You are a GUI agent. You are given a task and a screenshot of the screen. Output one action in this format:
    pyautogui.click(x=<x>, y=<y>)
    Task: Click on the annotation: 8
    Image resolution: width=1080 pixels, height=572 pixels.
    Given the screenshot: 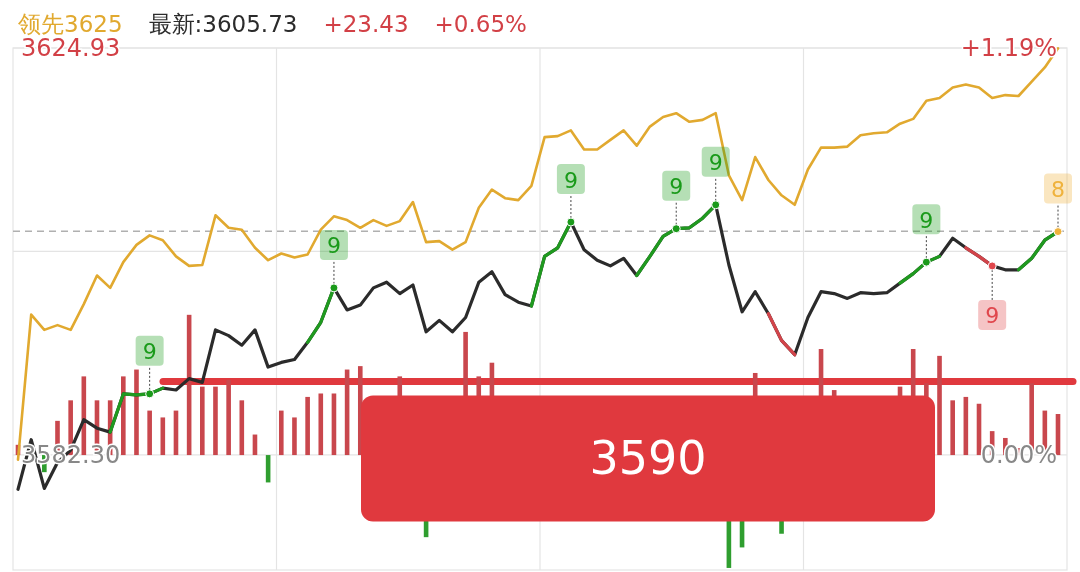 What is the action you would take?
    pyautogui.click(x=1058, y=190)
    